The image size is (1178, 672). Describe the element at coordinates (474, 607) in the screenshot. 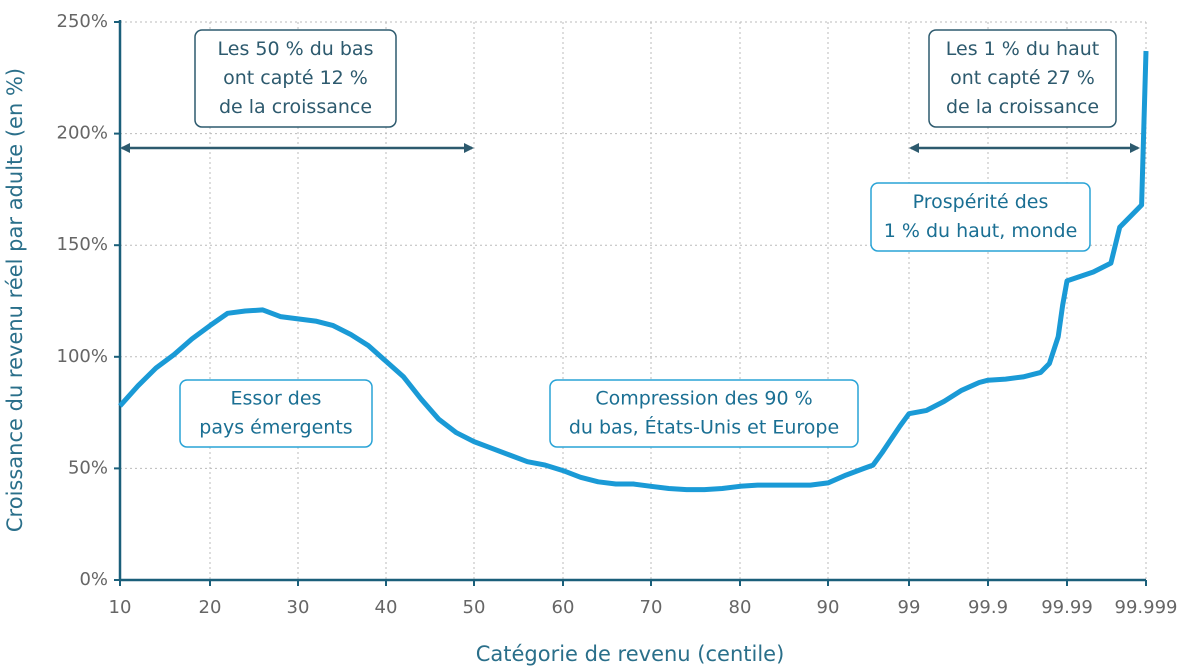

I see `x-tick-label: 50` at that location.